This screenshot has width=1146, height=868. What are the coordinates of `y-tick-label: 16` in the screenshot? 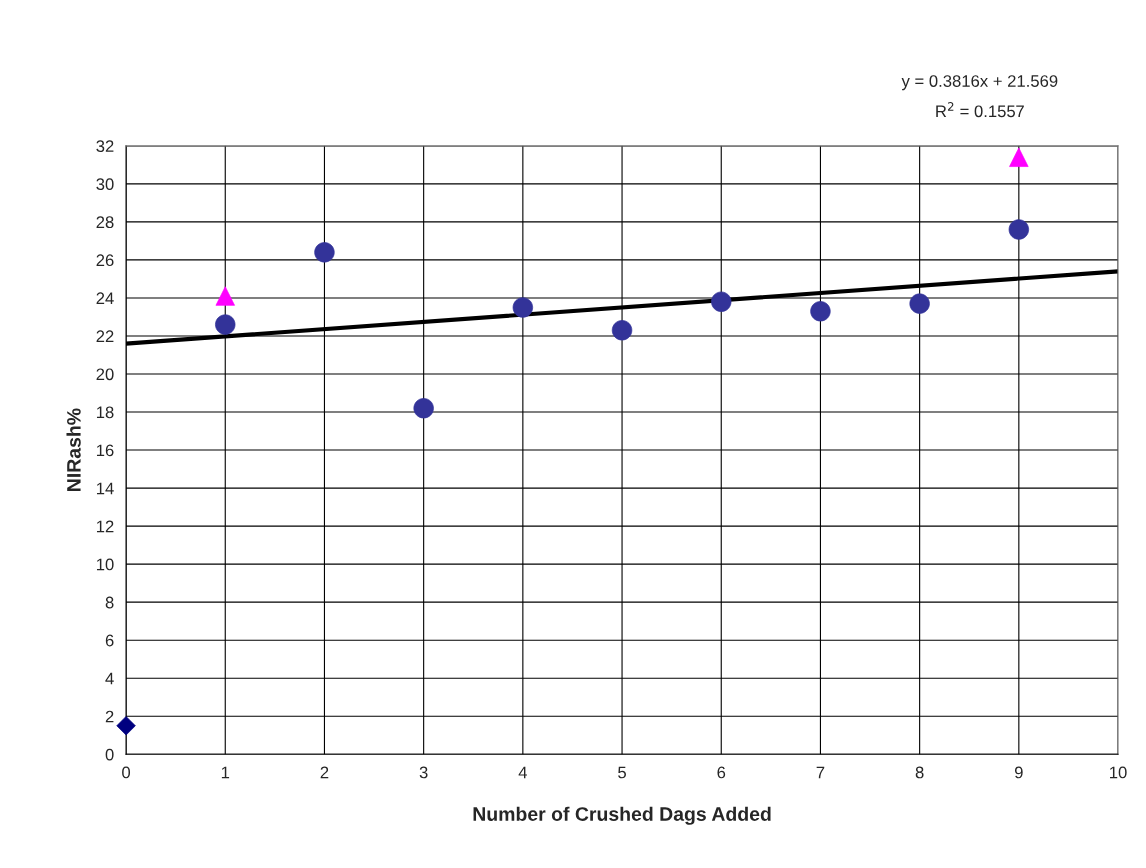 It's located at (105, 450).